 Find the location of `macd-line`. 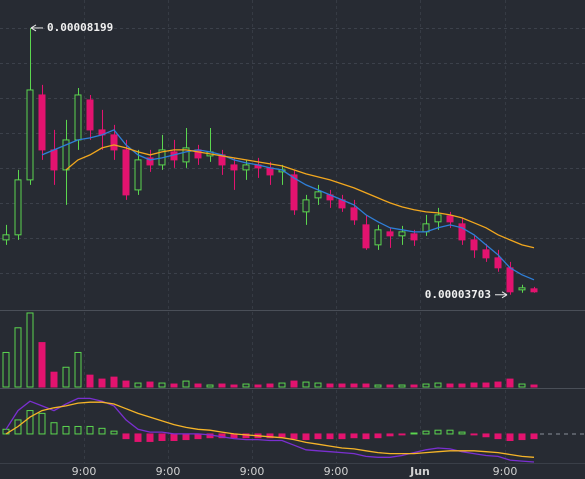

macd-line is located at coordinates (270, 430).